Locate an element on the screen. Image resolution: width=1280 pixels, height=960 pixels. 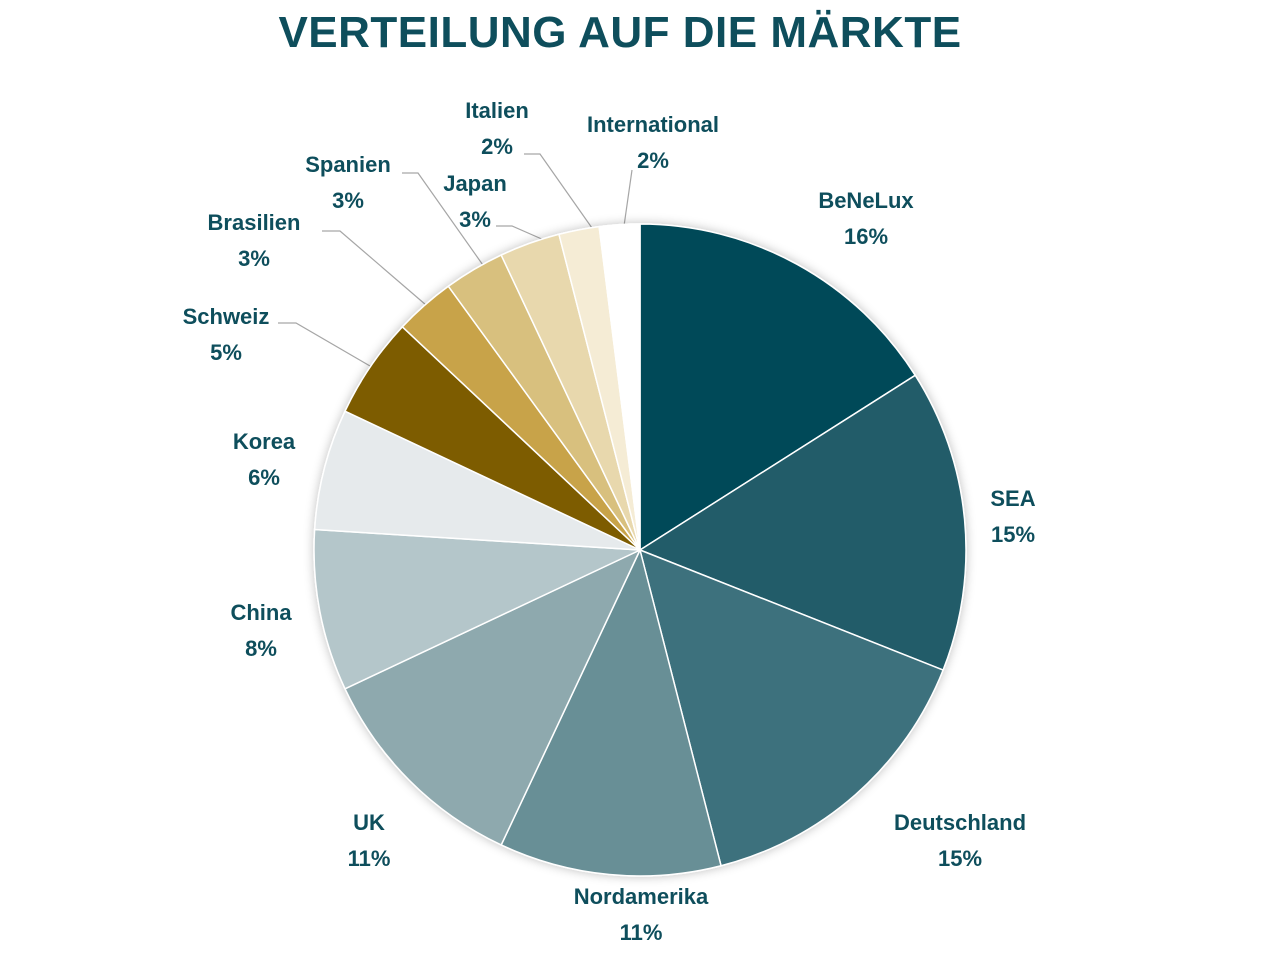
leader-line-schweiz is located at coordinates (324, 344).